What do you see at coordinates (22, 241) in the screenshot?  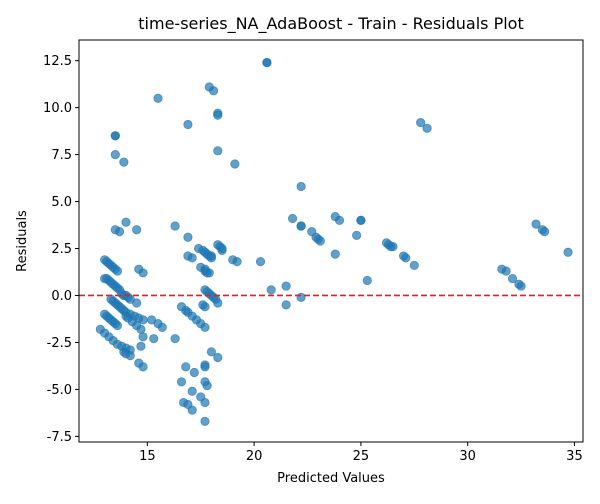 I see `y-axis-label: Residuals` at bounding box center [22, 241].